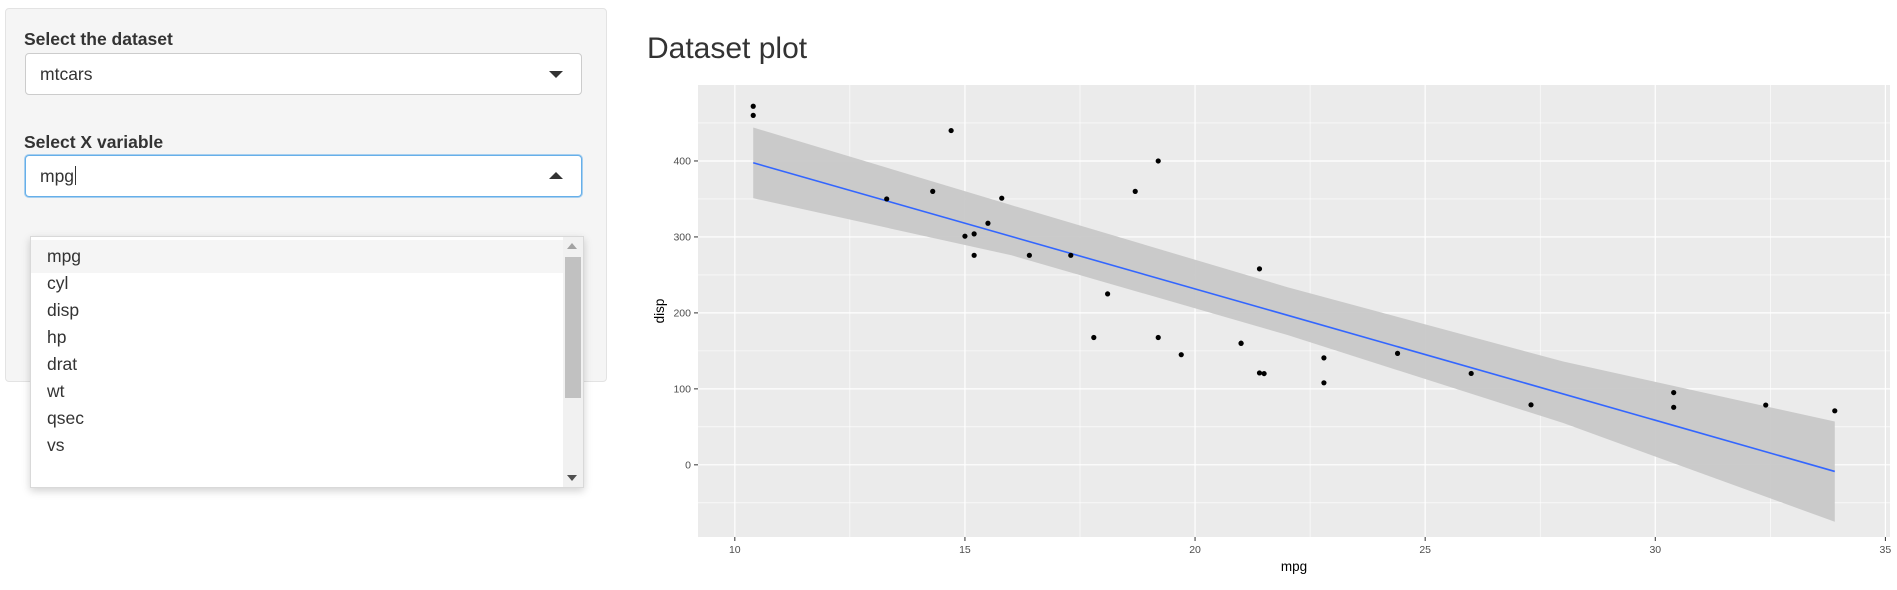 This screenshot has height=590, width=1897. Describe the element at coordinates (573, 327) in the screenshot. I see `scrollbar-thumb` at that location.